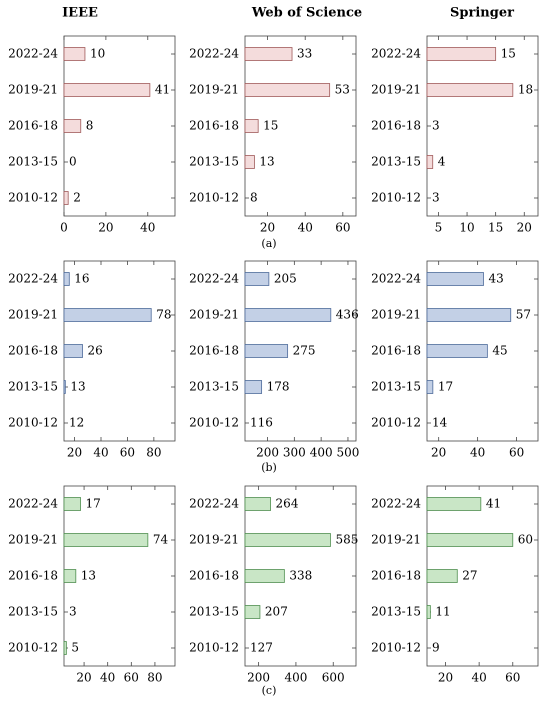  Describe the element at coordinates (466, 228) in the screenshot. I see `chart-a-2-xtick-label-1: 10` at that location.